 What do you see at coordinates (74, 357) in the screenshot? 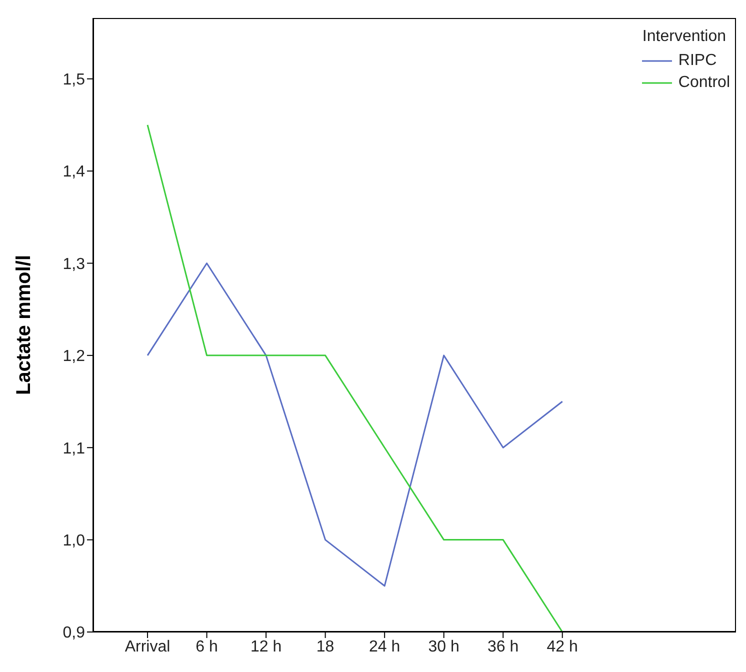
I see `y-tick-label: 1,2` at bounding box center [74, 357].